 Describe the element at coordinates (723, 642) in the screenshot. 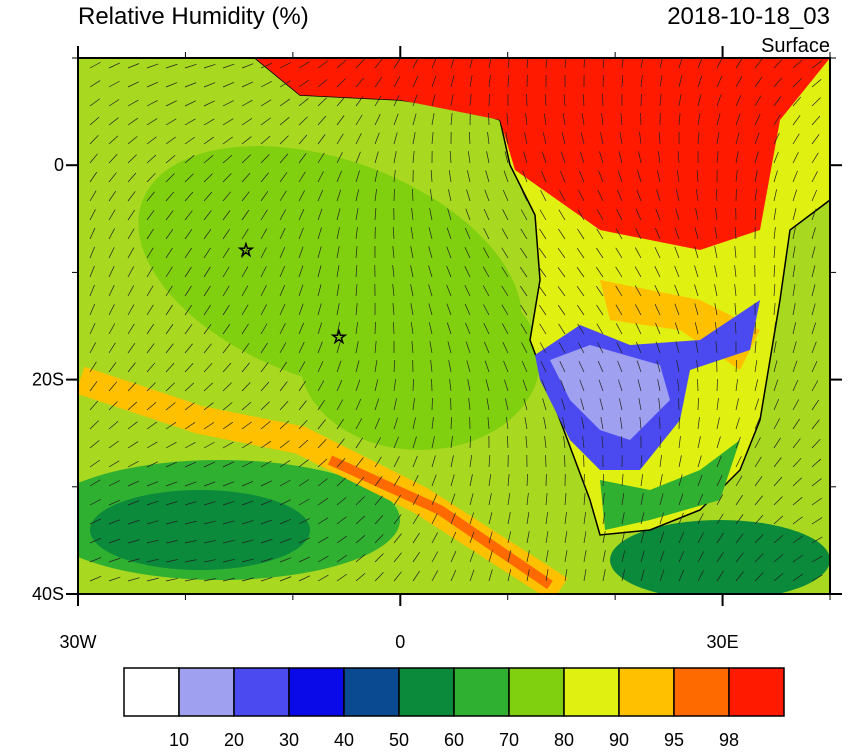

I see `lon-label: 30E` at that location.